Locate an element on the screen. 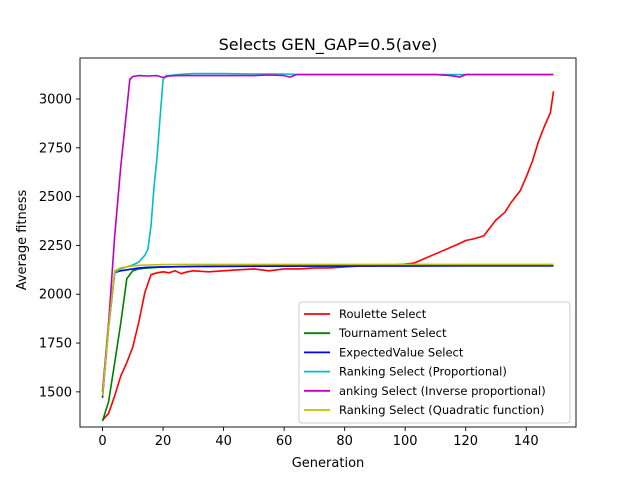  y-tick-label: 1750 is located at coordinates (55, 344).